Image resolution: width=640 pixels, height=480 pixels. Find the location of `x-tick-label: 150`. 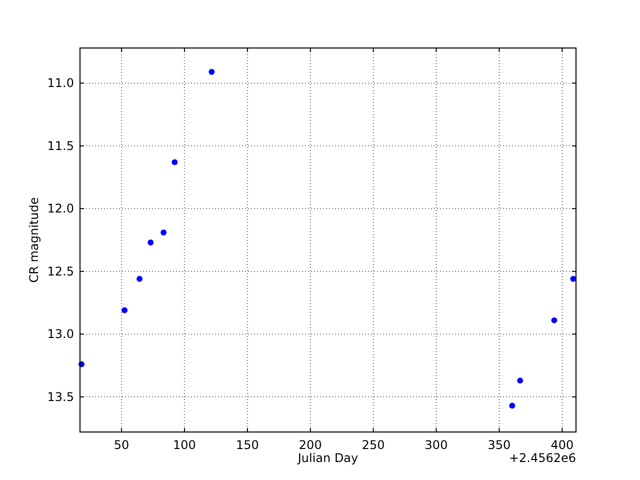

x-tick-label: 150 is located at coordinates (247, 445).